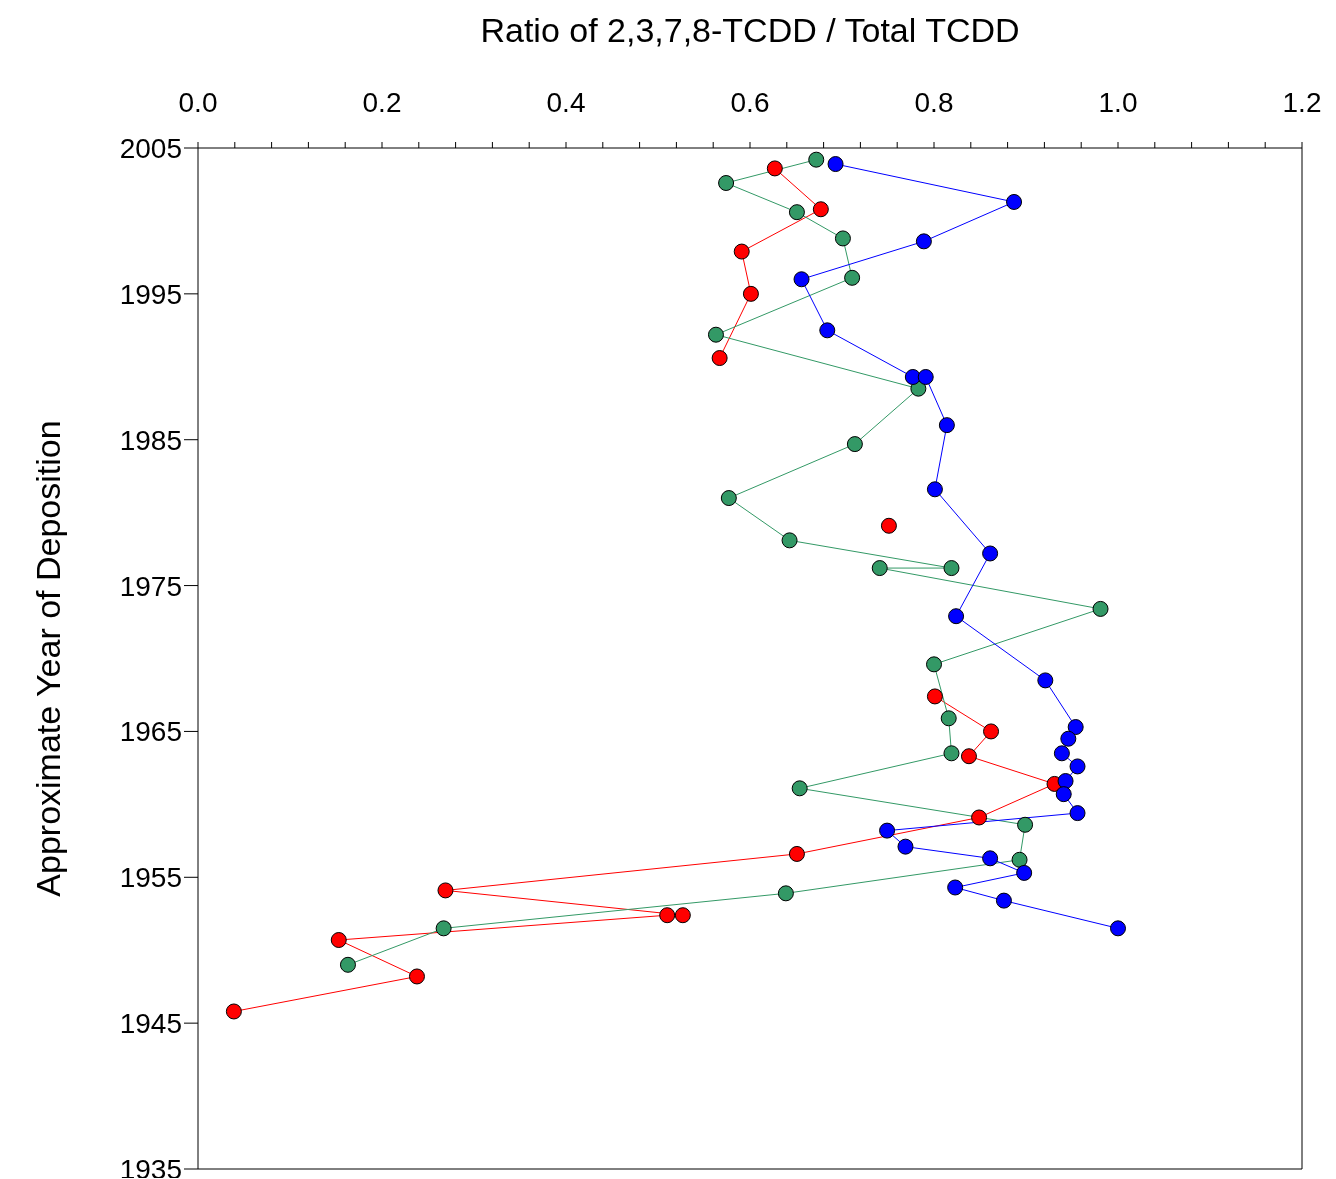  I want to click on y-axis-title: Approximate Year of Deposition, so click(48, 658).